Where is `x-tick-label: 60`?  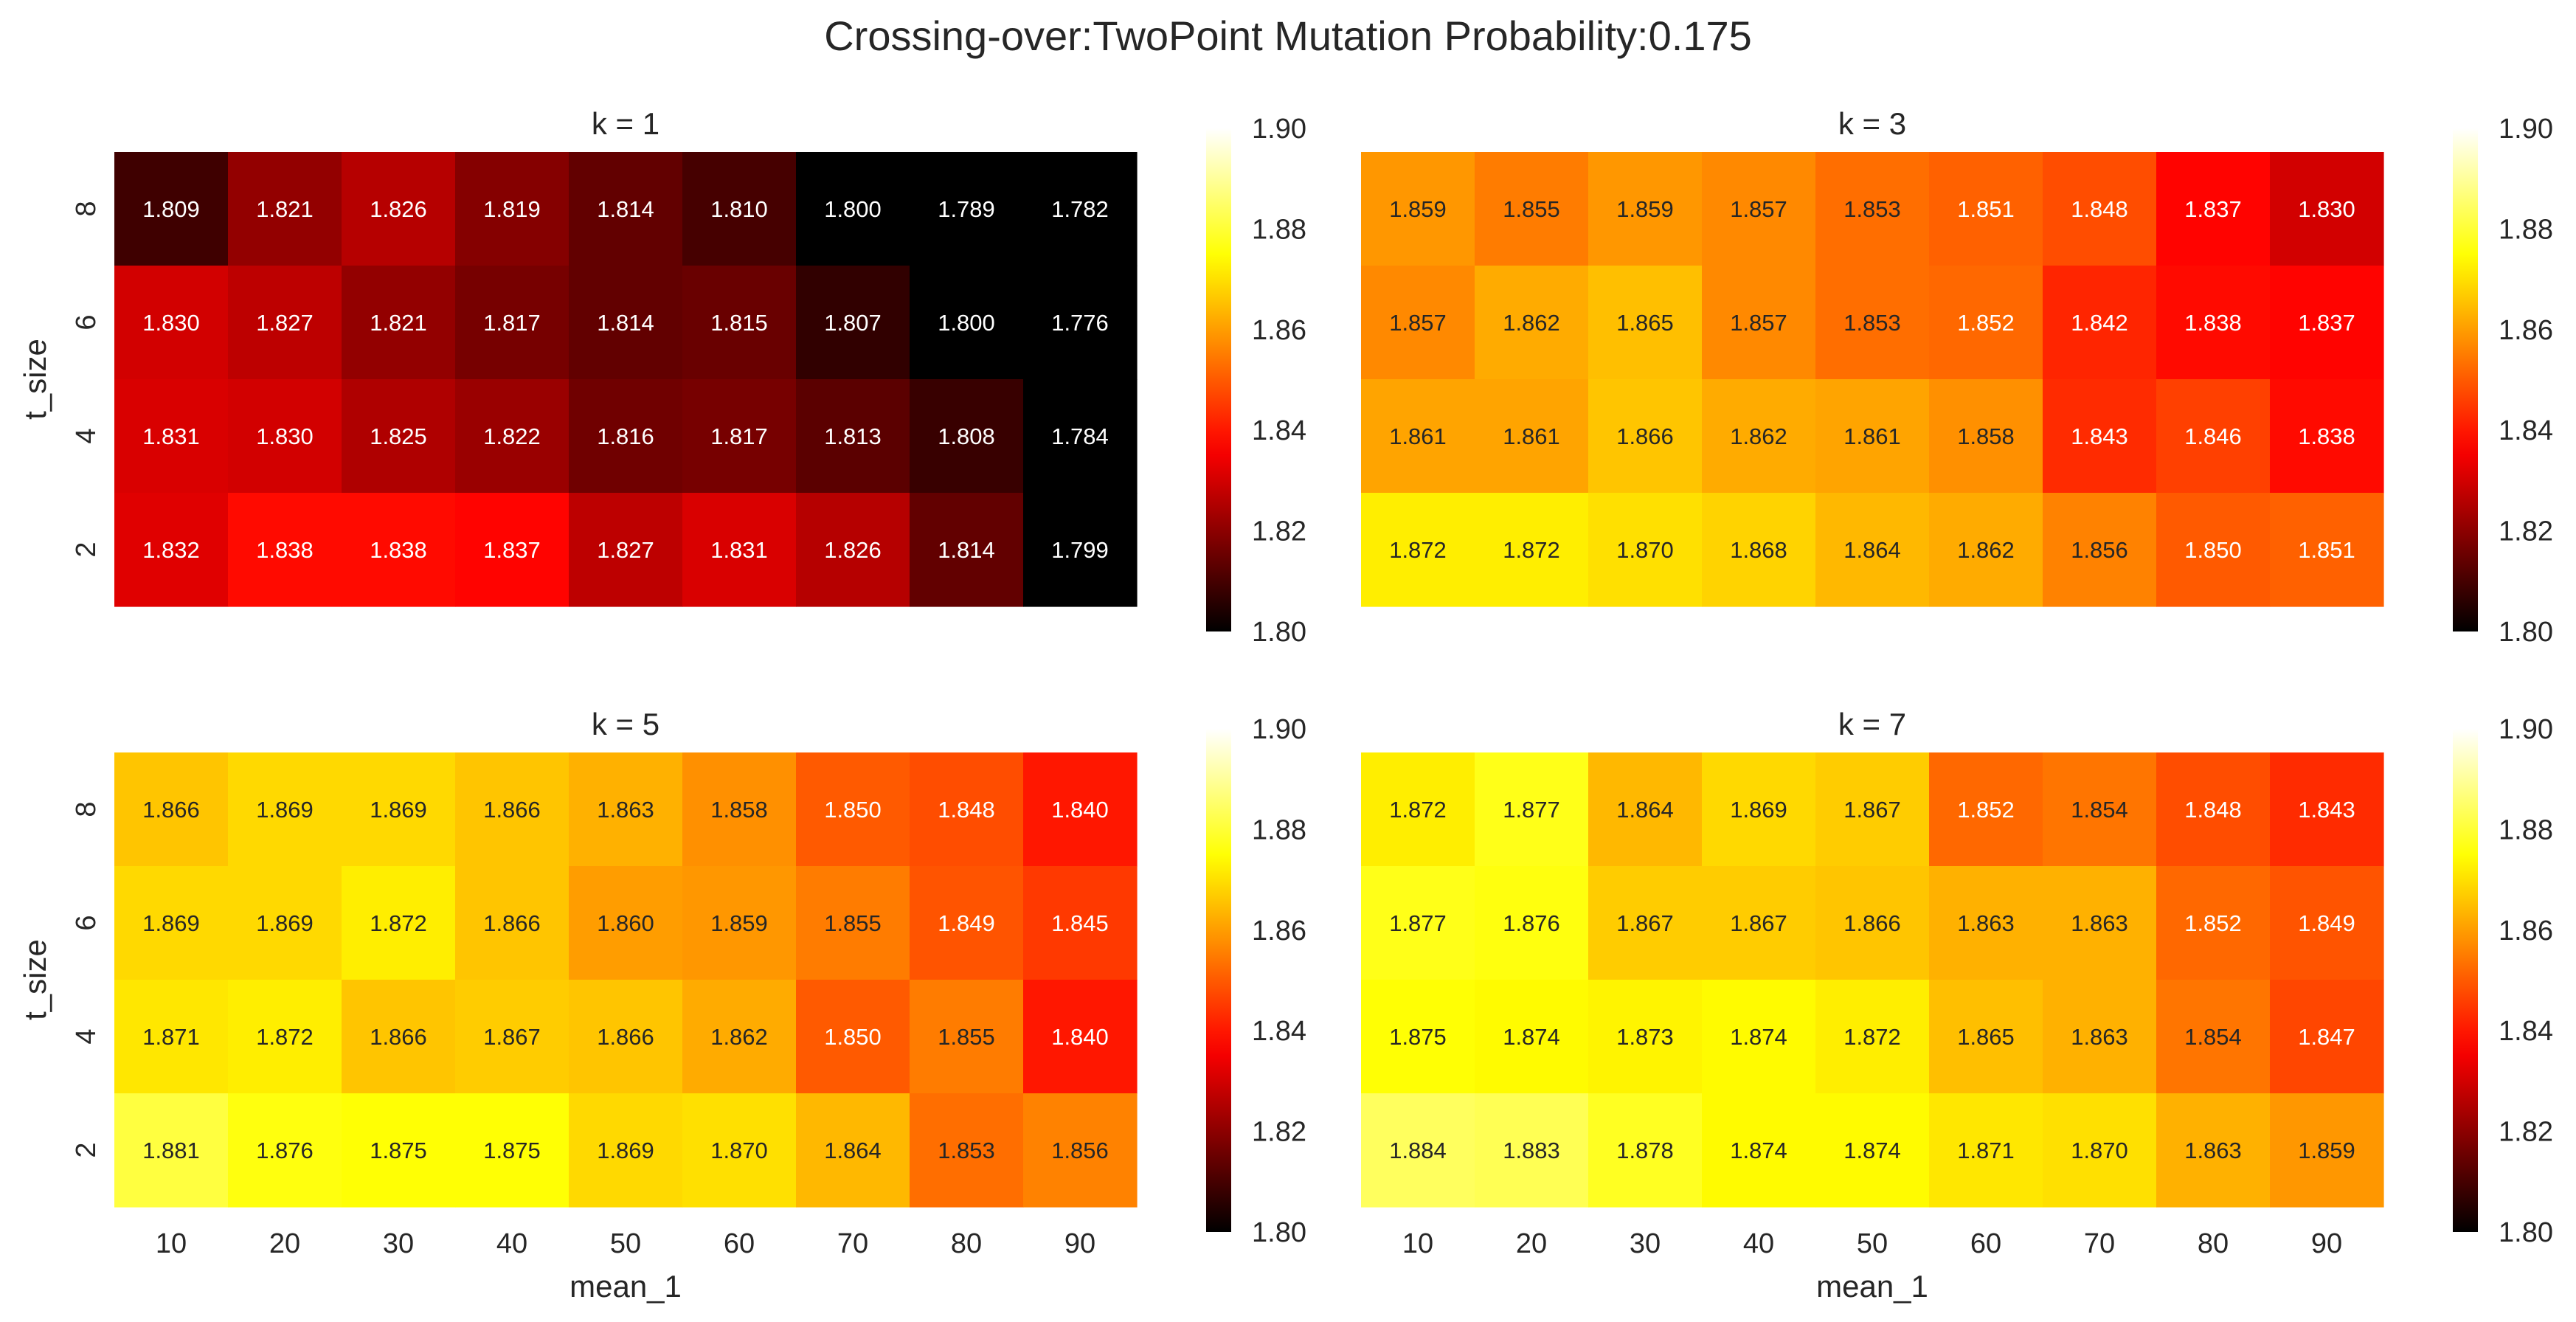 x-tick-label: 60 is located at coordinates (739, 1243).